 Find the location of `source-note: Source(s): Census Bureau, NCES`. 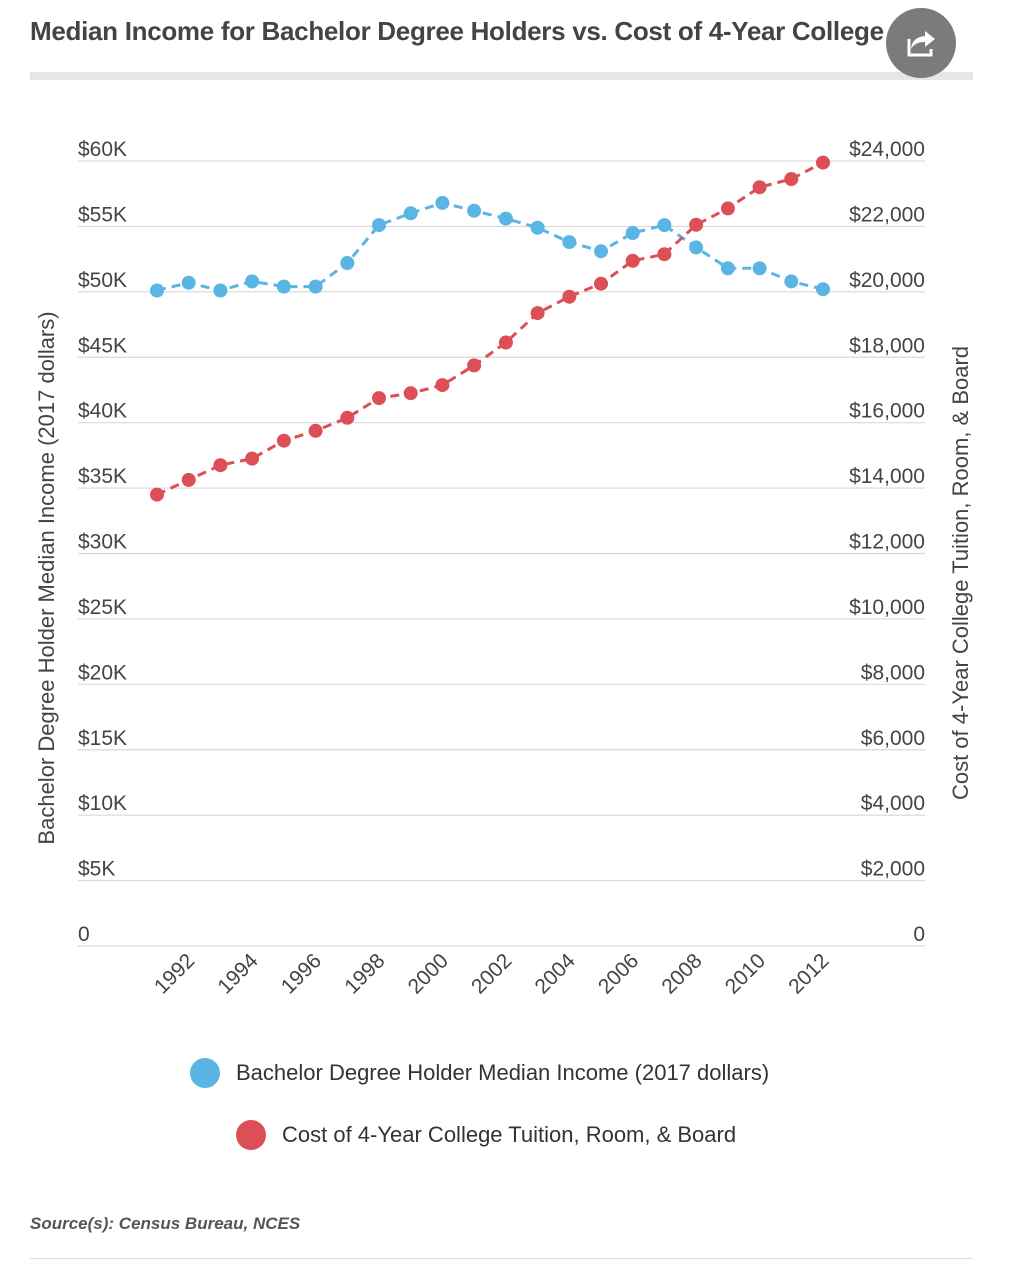

source-note: Source(s): Census Bureau, NCES is located at coordinates (165, 1223).